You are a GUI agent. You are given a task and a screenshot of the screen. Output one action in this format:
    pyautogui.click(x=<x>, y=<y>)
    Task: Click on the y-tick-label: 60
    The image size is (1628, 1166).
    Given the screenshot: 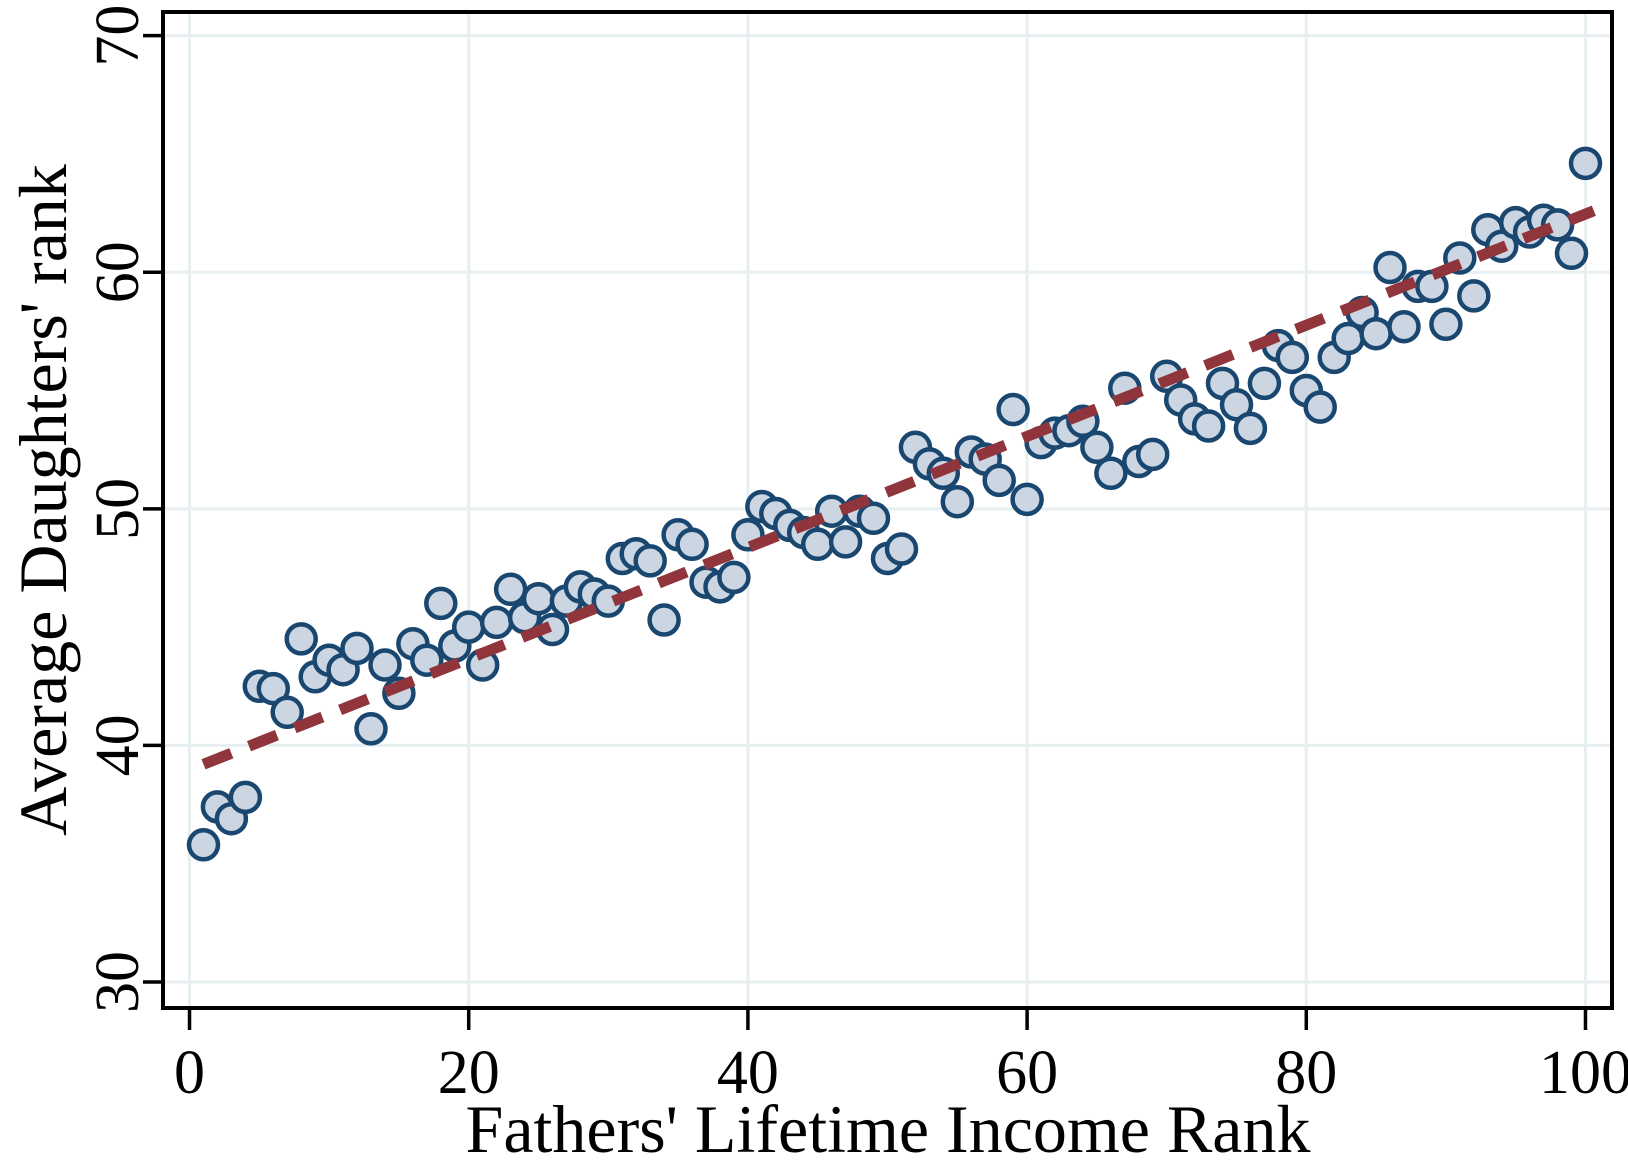 What is the action you would take?
    pyautogui.click(x=118, y=272)
    